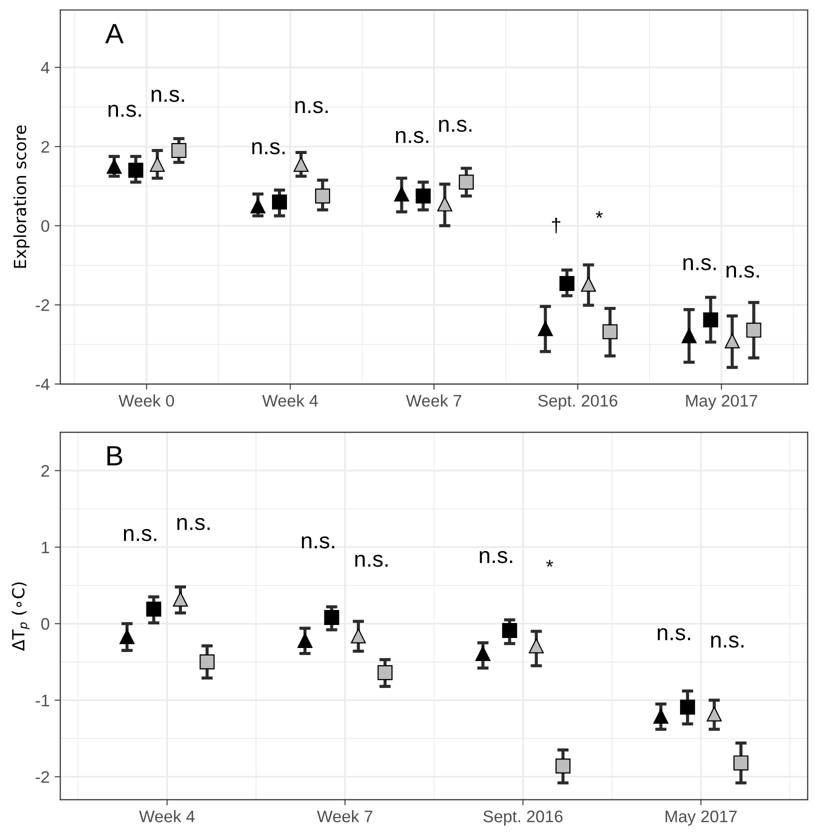 The width and height of the screenshot is (815, 833). Describe the element at coordinates (46, 548) in the screenshot. I see `y-tick-label: 1` at that location.